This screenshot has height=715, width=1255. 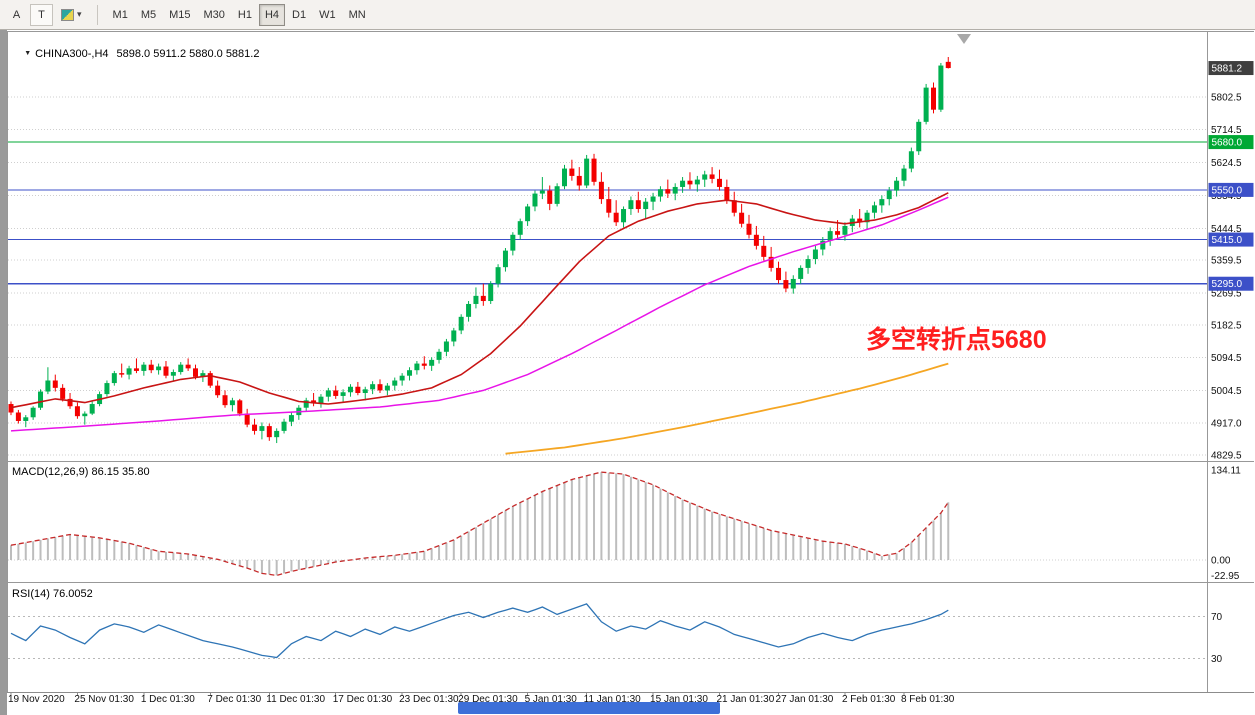 I want to click on time-axis-label: 2 Feb 01:30, so click(x=869, y=699).